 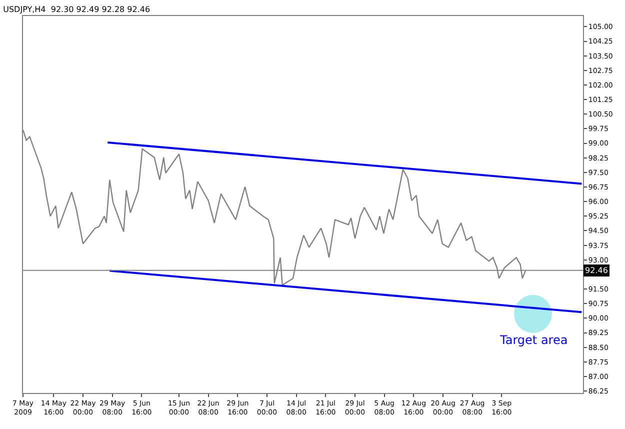 I want to click on ref-line-label: 92.46, so click(x=596, y=270).